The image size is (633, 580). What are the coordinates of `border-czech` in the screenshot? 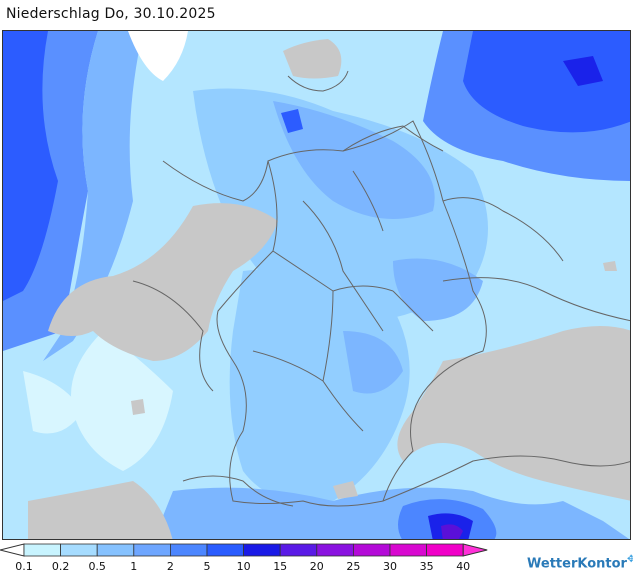 It's located at (536, 299).